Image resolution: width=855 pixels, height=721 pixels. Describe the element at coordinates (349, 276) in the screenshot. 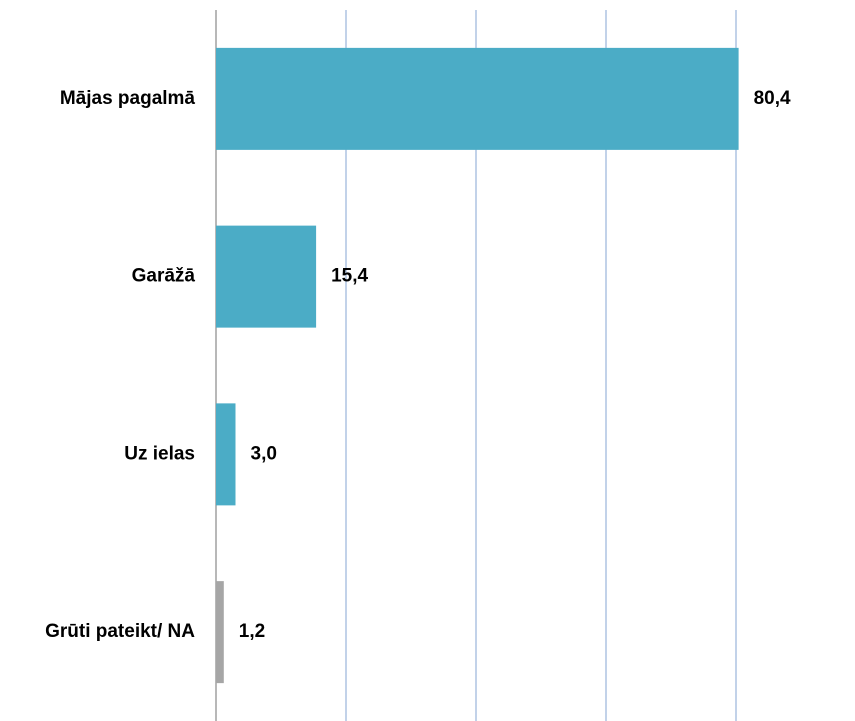

I see `value-label: 15,4` at that location.